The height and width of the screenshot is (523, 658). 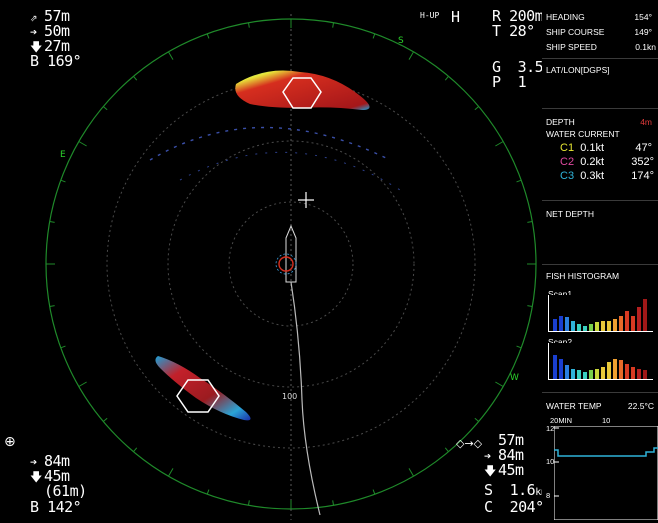 What do you see at coordinates (550, 428) in the screenshot?
I see `temp-y-12: 12` at bounding box center [550, 428].